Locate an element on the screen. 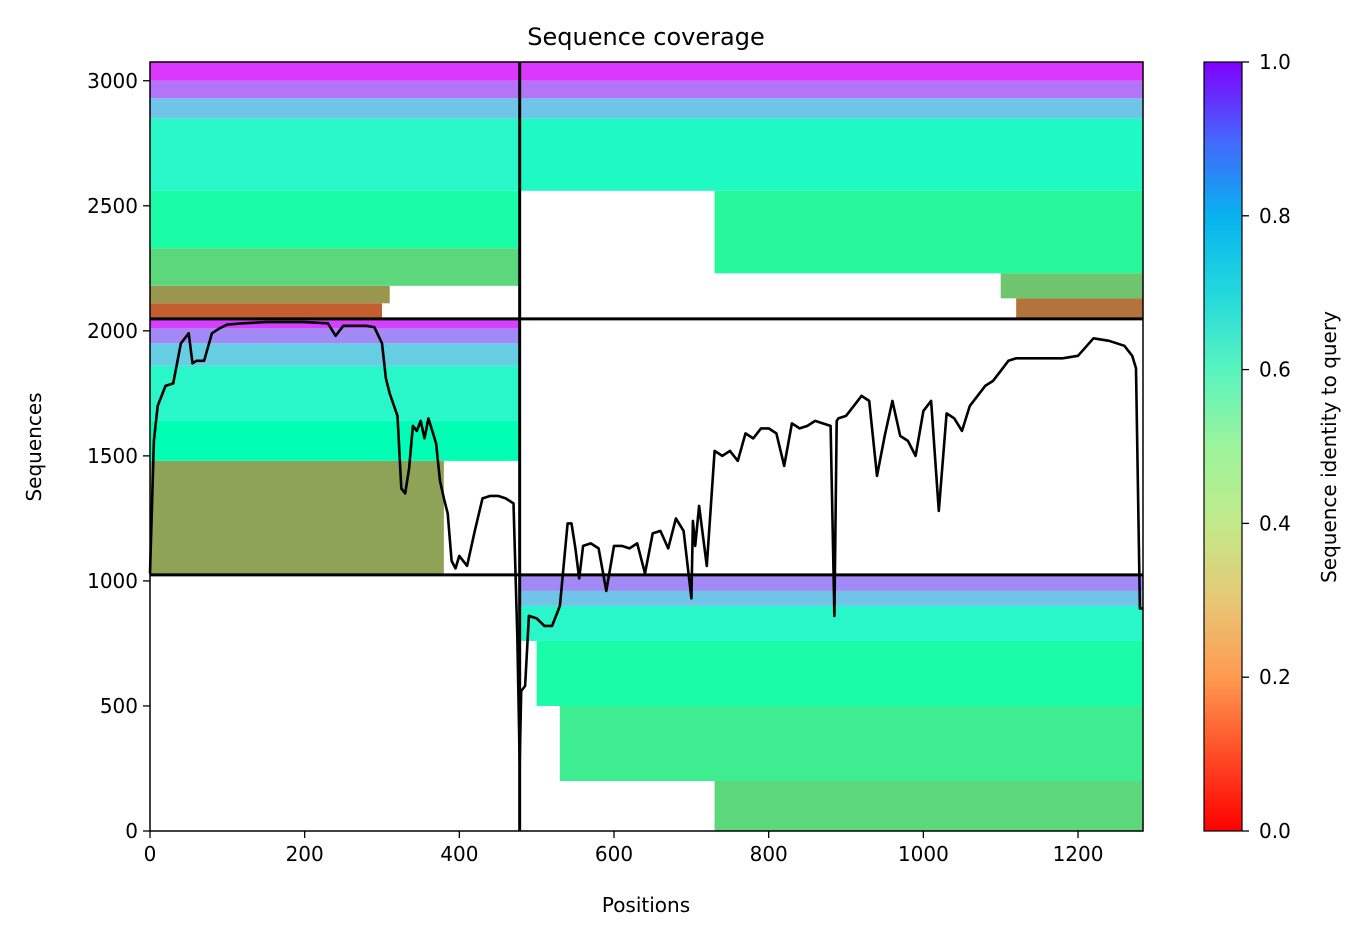 The image size is (1364, 939). colorbar-label: Sequence identity to query is located at coordinates (1329, 447).